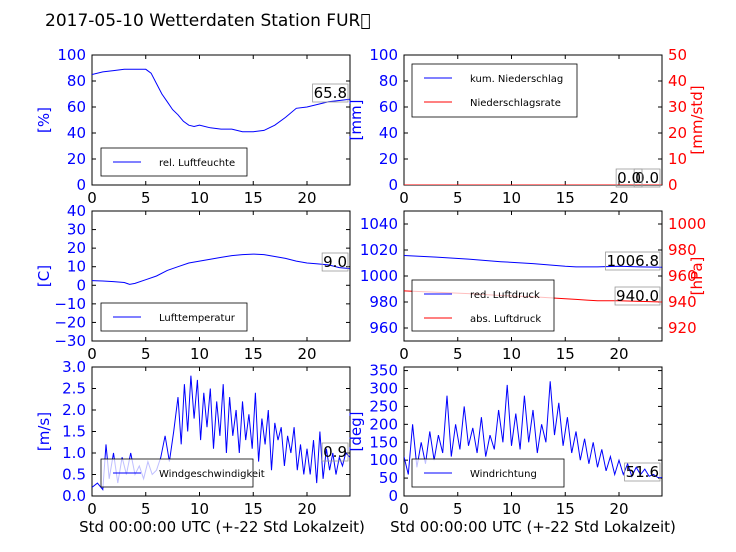  Describe the element at coordinates (379, 224) in the screenshot. I see `y-tick-label: 1040` at that location.